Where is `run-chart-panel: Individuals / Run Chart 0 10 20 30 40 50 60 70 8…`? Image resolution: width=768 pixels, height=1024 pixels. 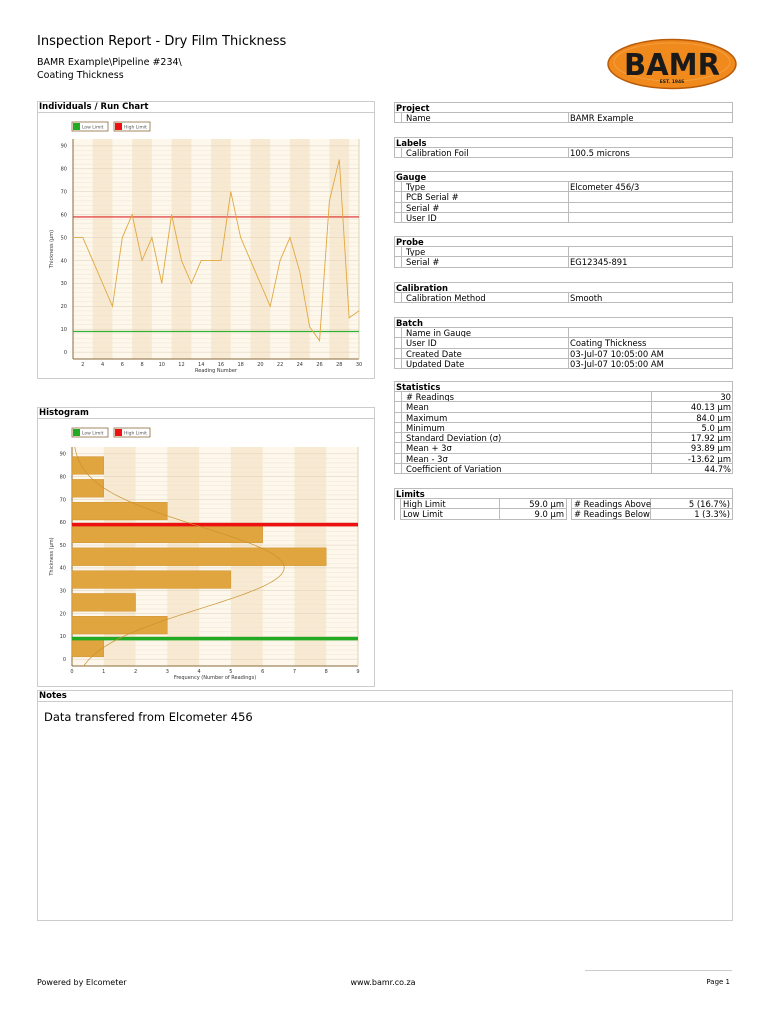 run-chart-panel: Individuals / Run Chart 0 10 20 30 40 50 60 70 8… is located at coordinates (206, 240).